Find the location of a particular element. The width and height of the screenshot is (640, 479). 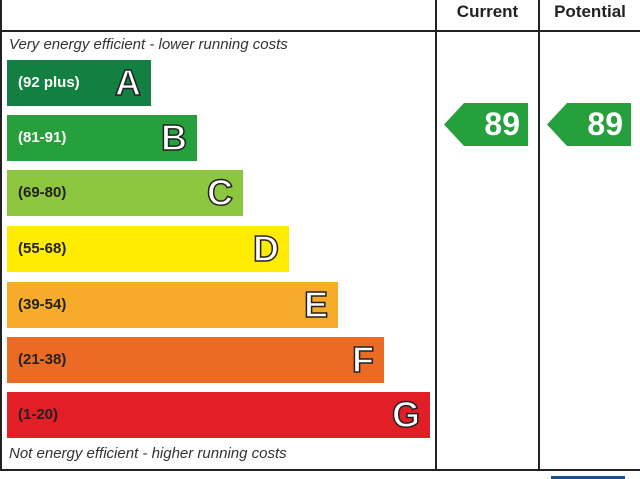

current-rating-arrow: 89 is located at coordinates (486, 124).